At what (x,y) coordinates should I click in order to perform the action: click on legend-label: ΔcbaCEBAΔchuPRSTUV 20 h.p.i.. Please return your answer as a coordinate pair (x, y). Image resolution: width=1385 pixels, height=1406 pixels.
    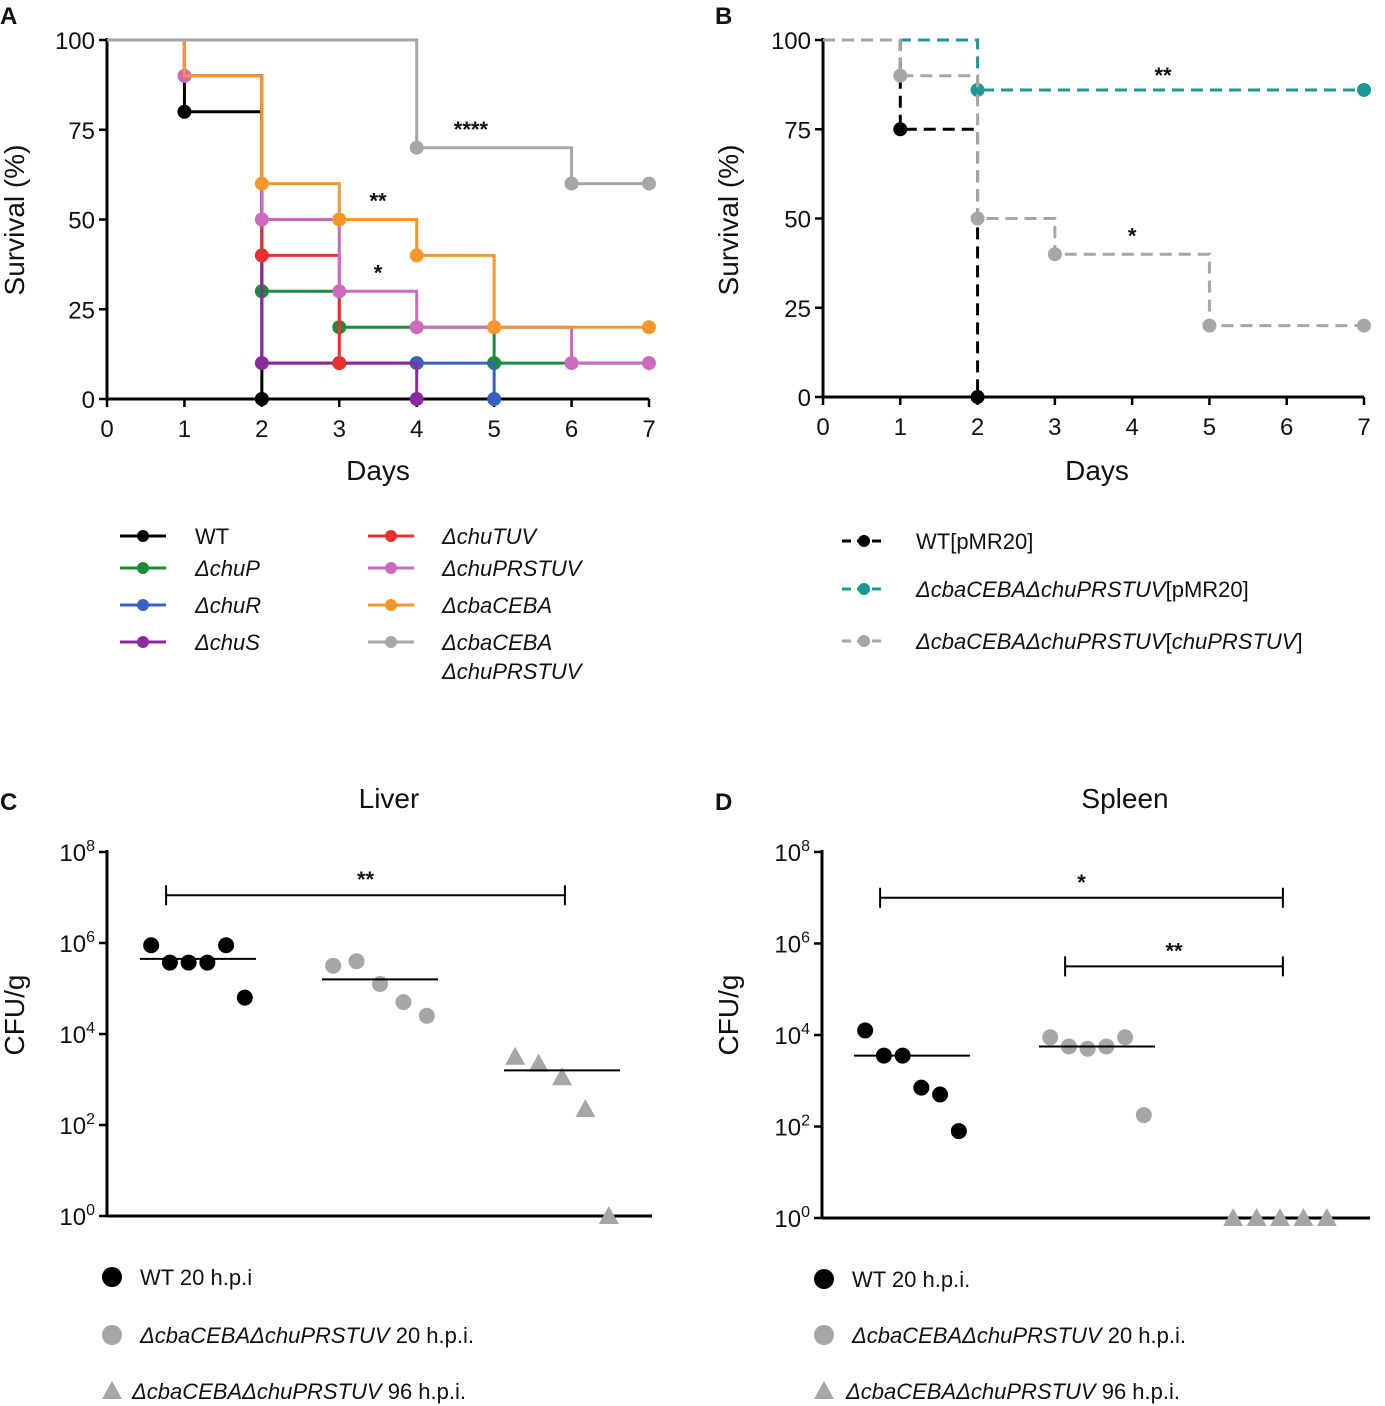
    Looking at the image, I should click on (306, 1335).